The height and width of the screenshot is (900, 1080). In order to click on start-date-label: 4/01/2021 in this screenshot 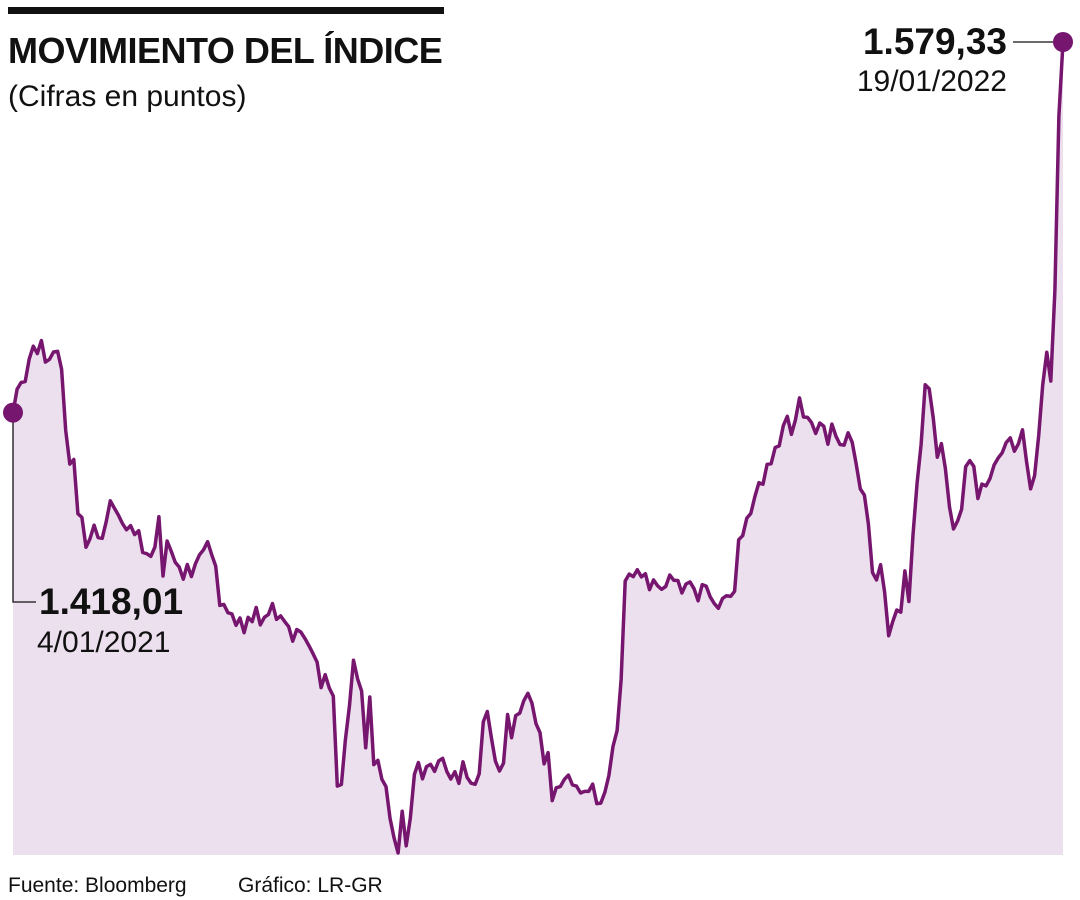, I will do `click(103, 642)`.